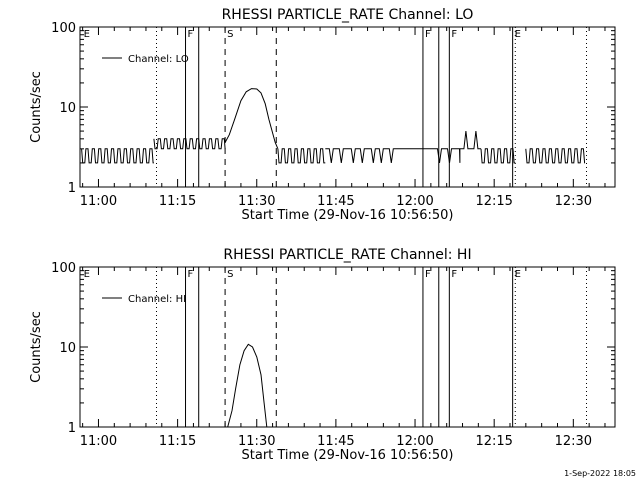  I want to click on chart-title: RHESSI PARTICLE_RATE Channel: HI, so click(347, 255).